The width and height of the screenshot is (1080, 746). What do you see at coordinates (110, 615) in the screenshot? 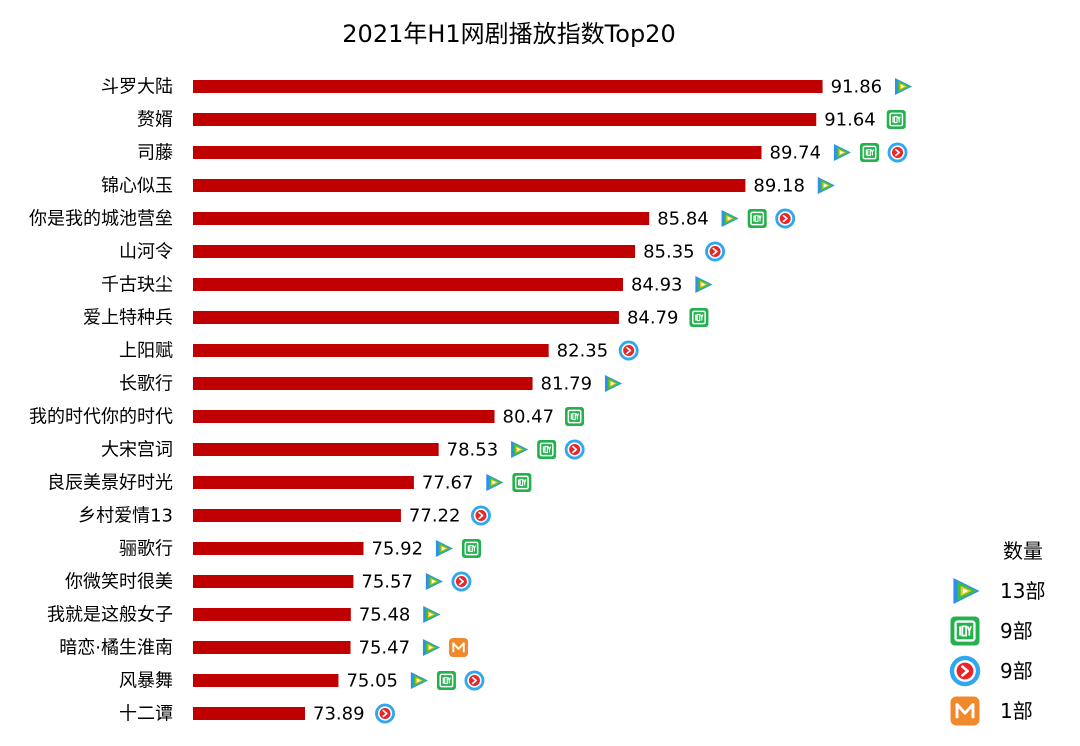
I see `category-label: 我就是这般女子` at bounding box center [110, 615].